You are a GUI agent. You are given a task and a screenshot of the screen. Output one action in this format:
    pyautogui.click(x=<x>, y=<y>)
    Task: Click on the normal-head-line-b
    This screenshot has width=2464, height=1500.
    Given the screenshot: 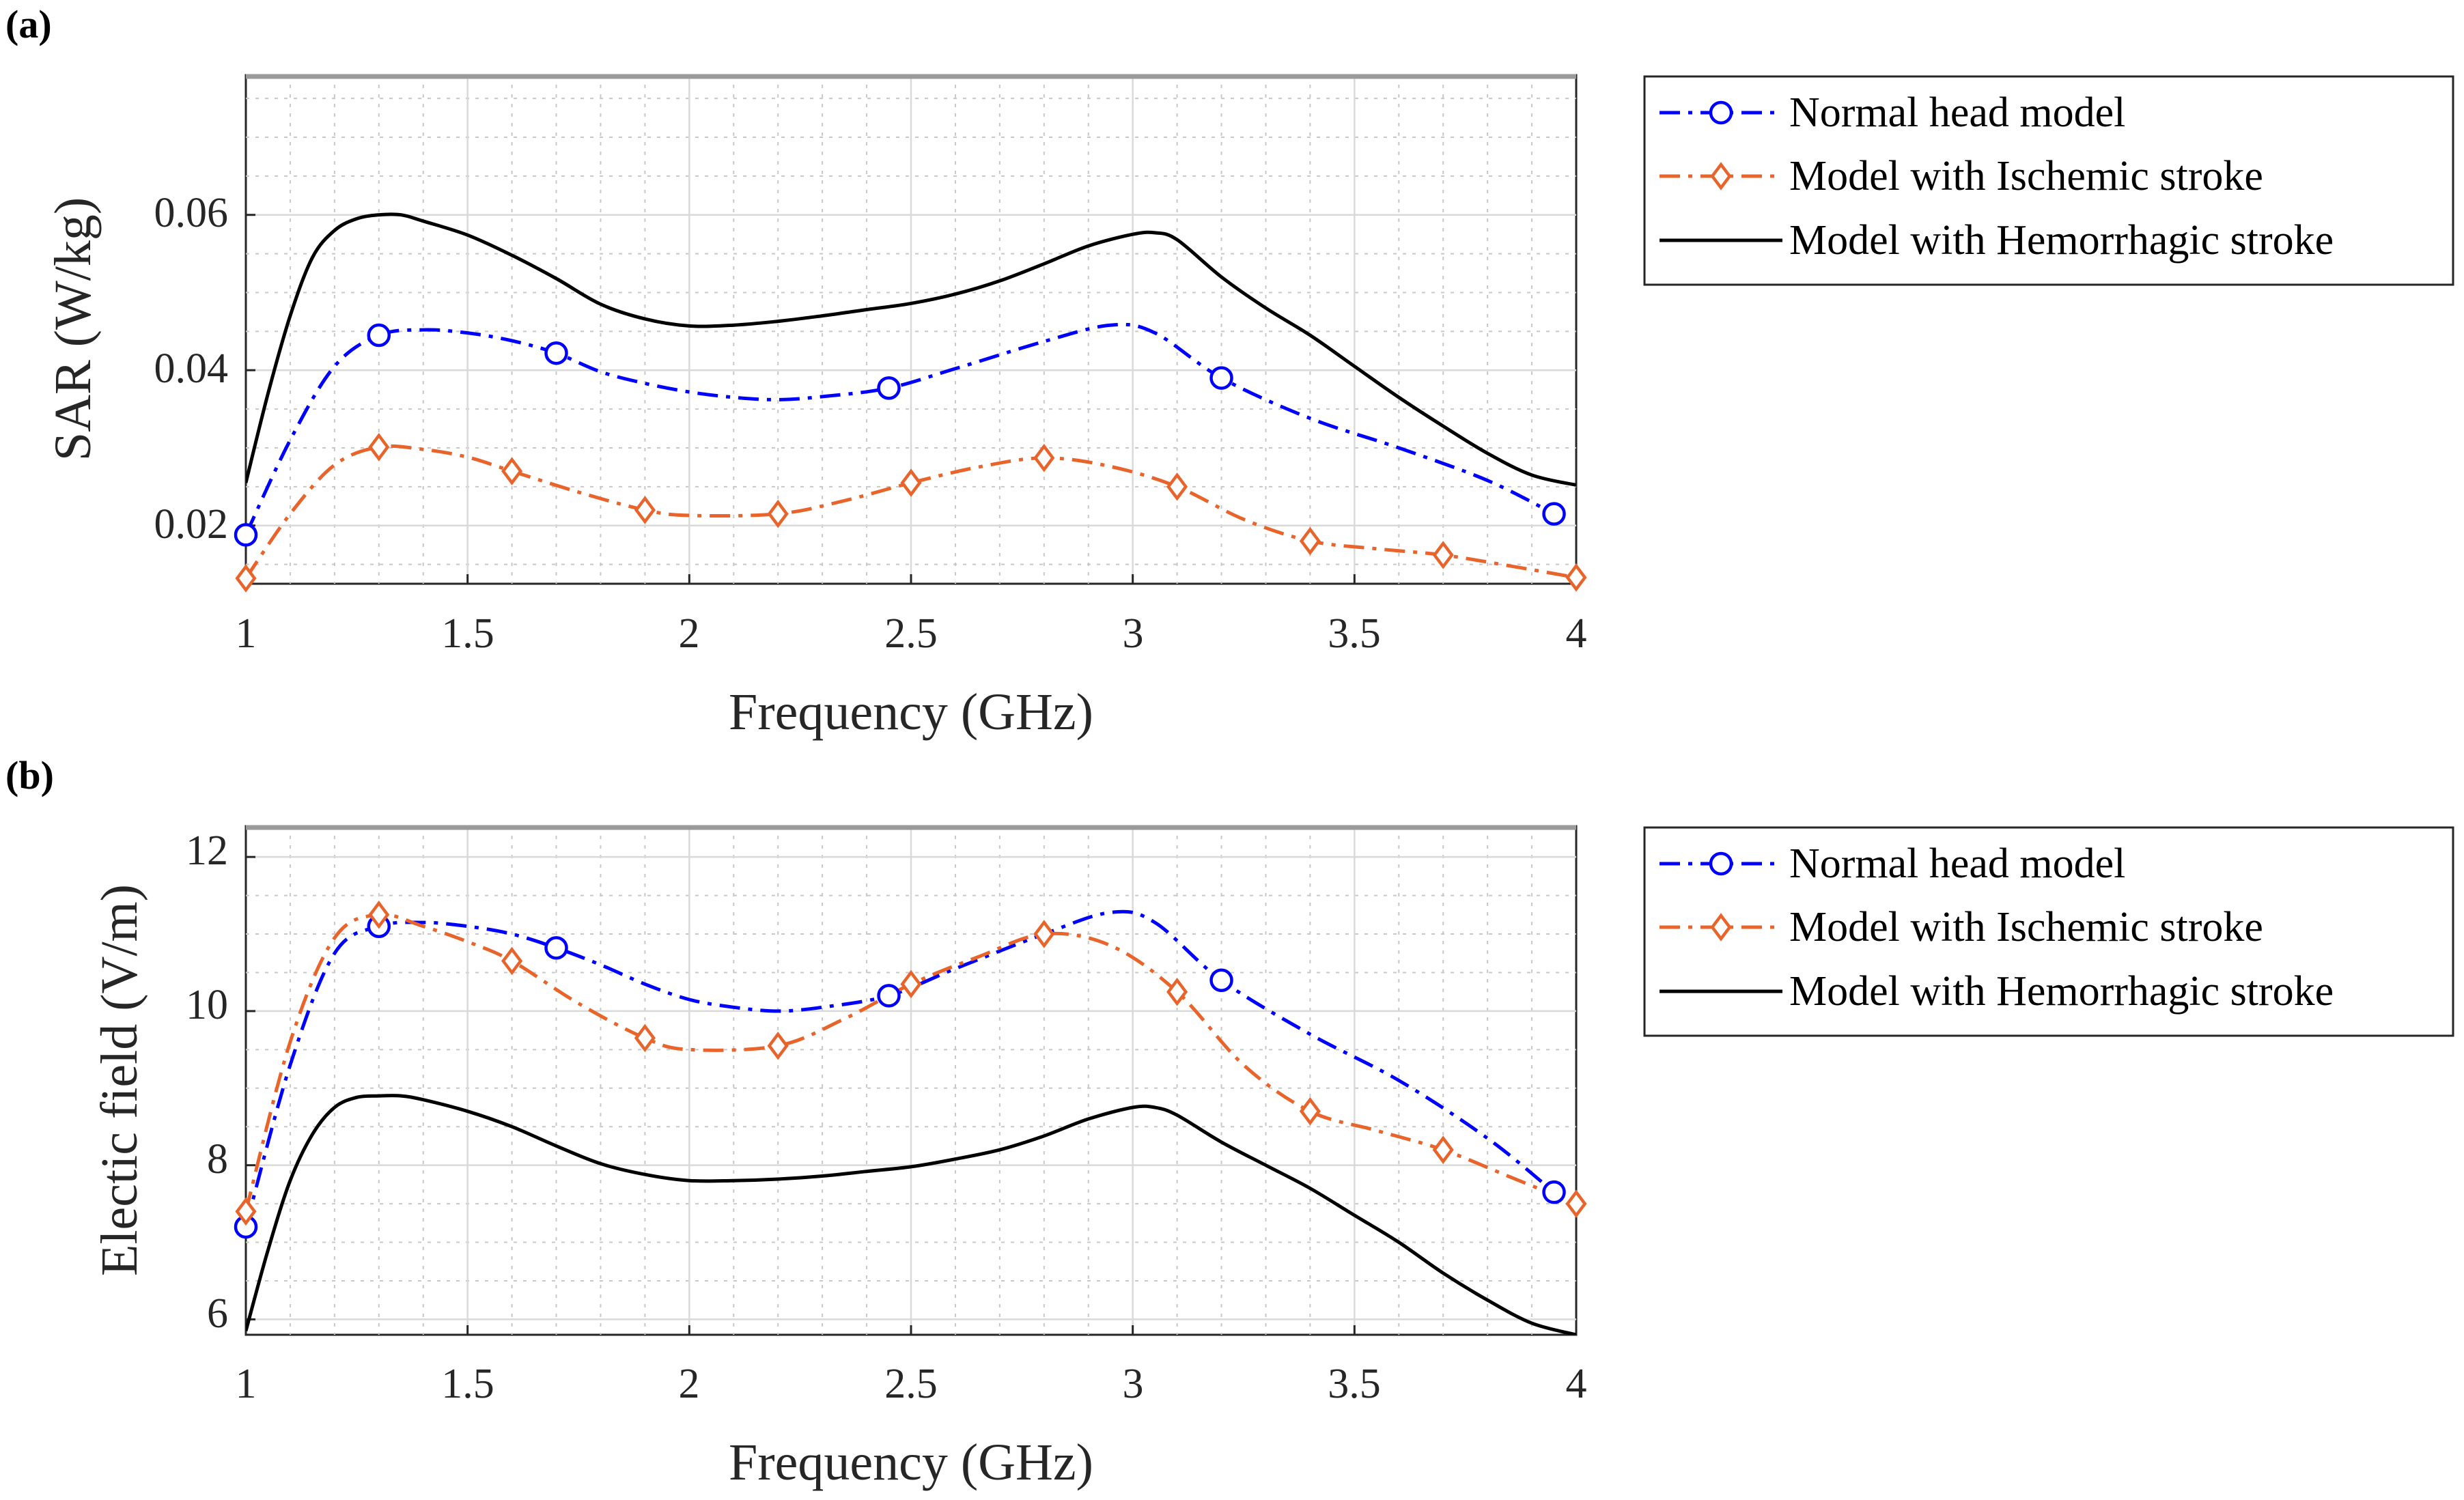 What is the action you would take?
    pyautogui.click(x=901, y=1068)
    